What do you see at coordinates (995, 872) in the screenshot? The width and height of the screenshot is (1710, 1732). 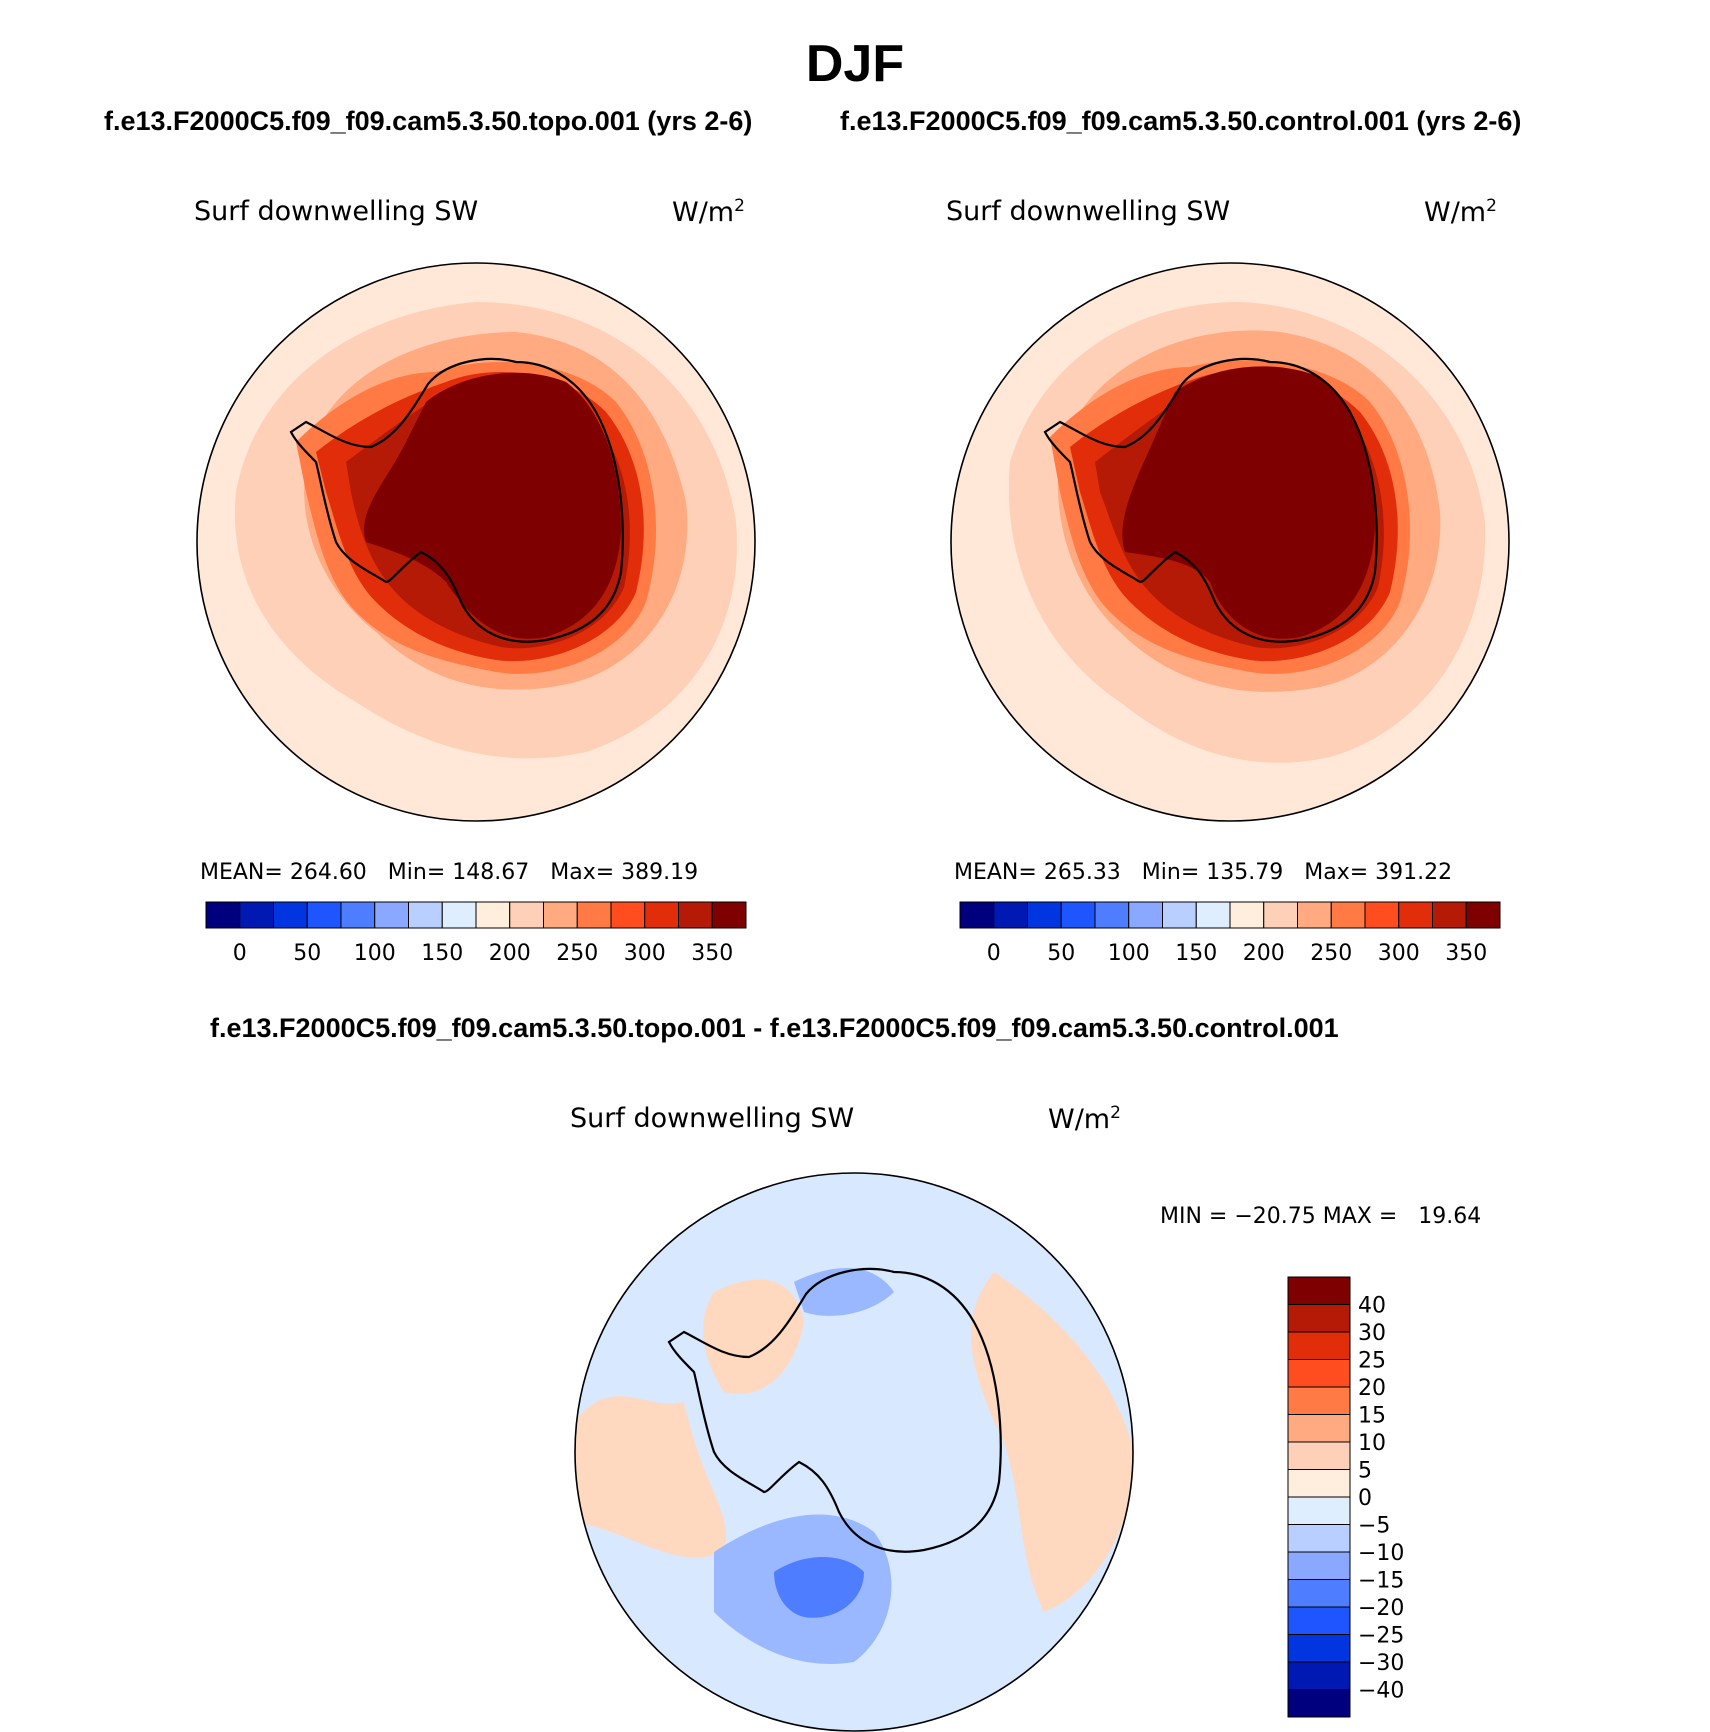 I see `right-mean-label: MEAN=` at bounding box center [995, 872].